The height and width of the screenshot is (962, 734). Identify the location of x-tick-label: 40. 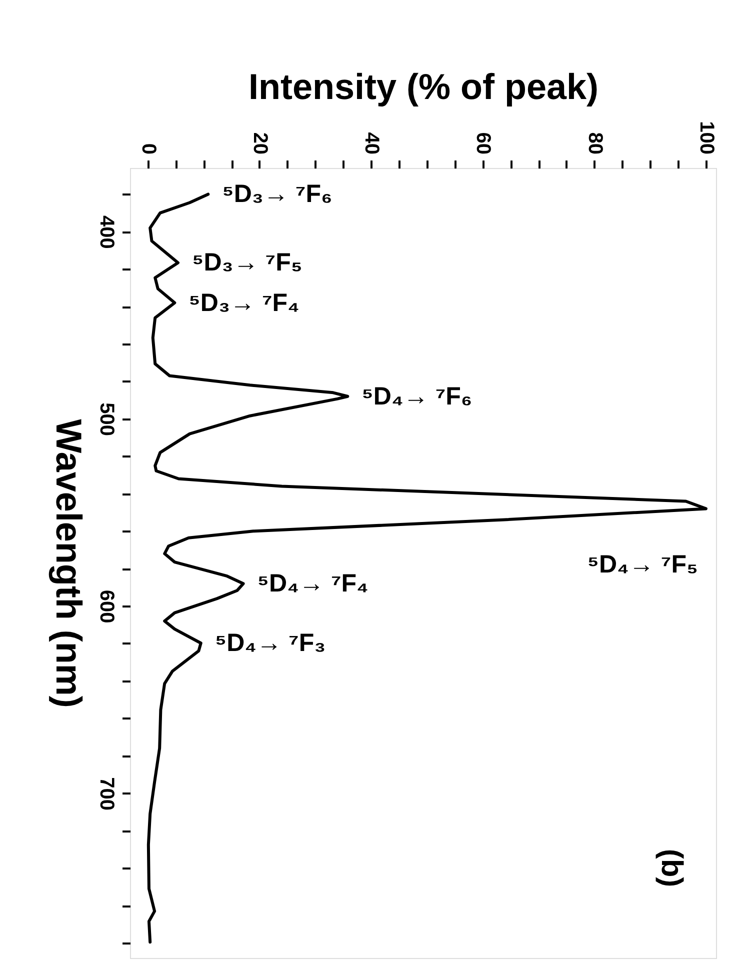
(371, 143).